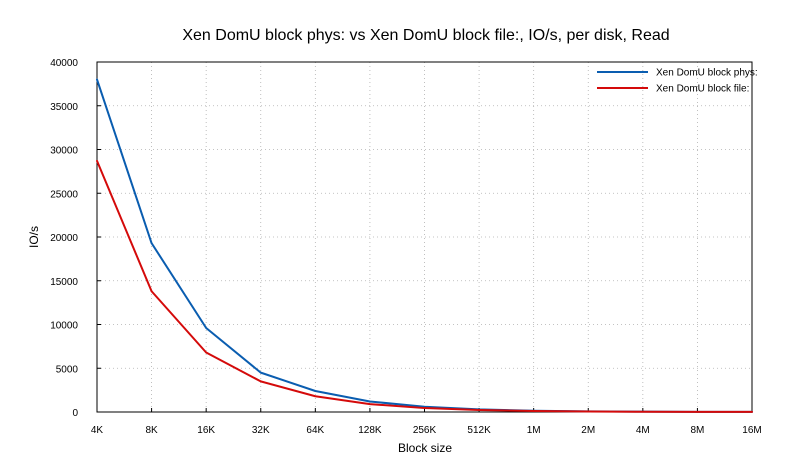 This screenshot has height=472, width=793. What do you see at coordinates (34, 237) in the screenshot?
I see `y-axis-label: IO/s` at bounding box center [34, 237].